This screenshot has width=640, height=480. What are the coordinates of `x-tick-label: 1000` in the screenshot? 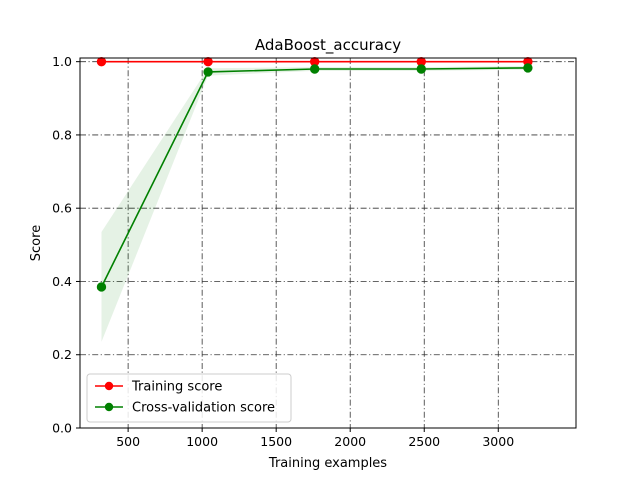 It's located at (202, 441).